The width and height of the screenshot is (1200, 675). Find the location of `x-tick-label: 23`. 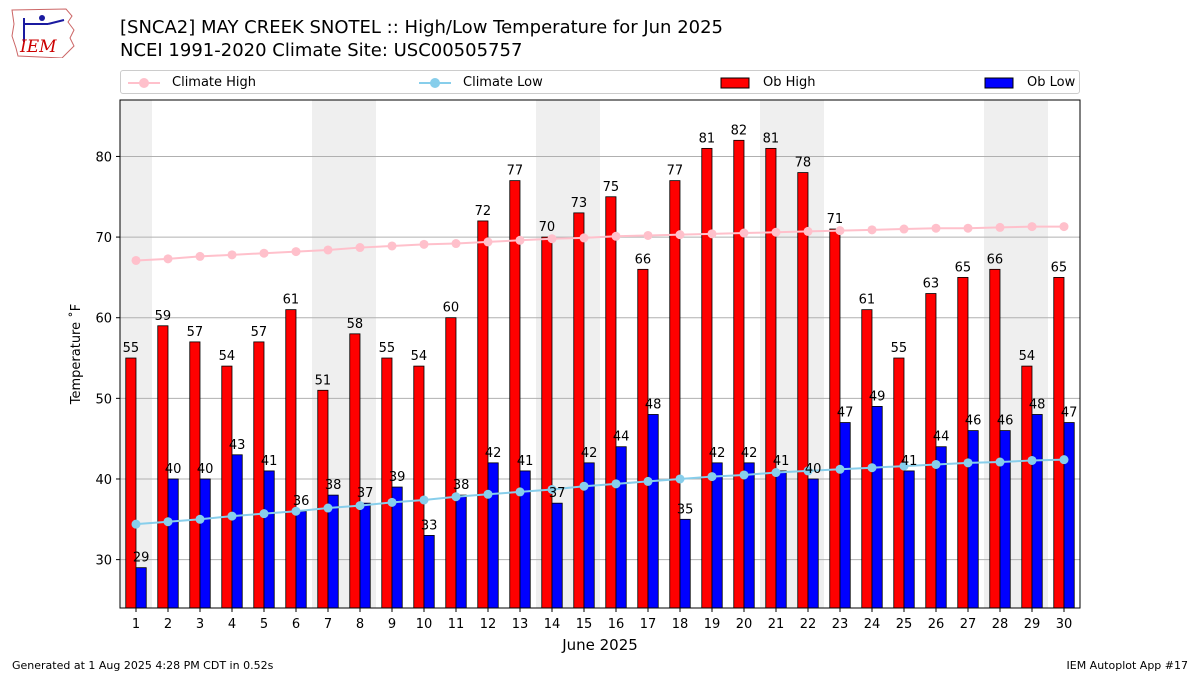

x-tick-label: 23 is located at coordinates (840, 624).